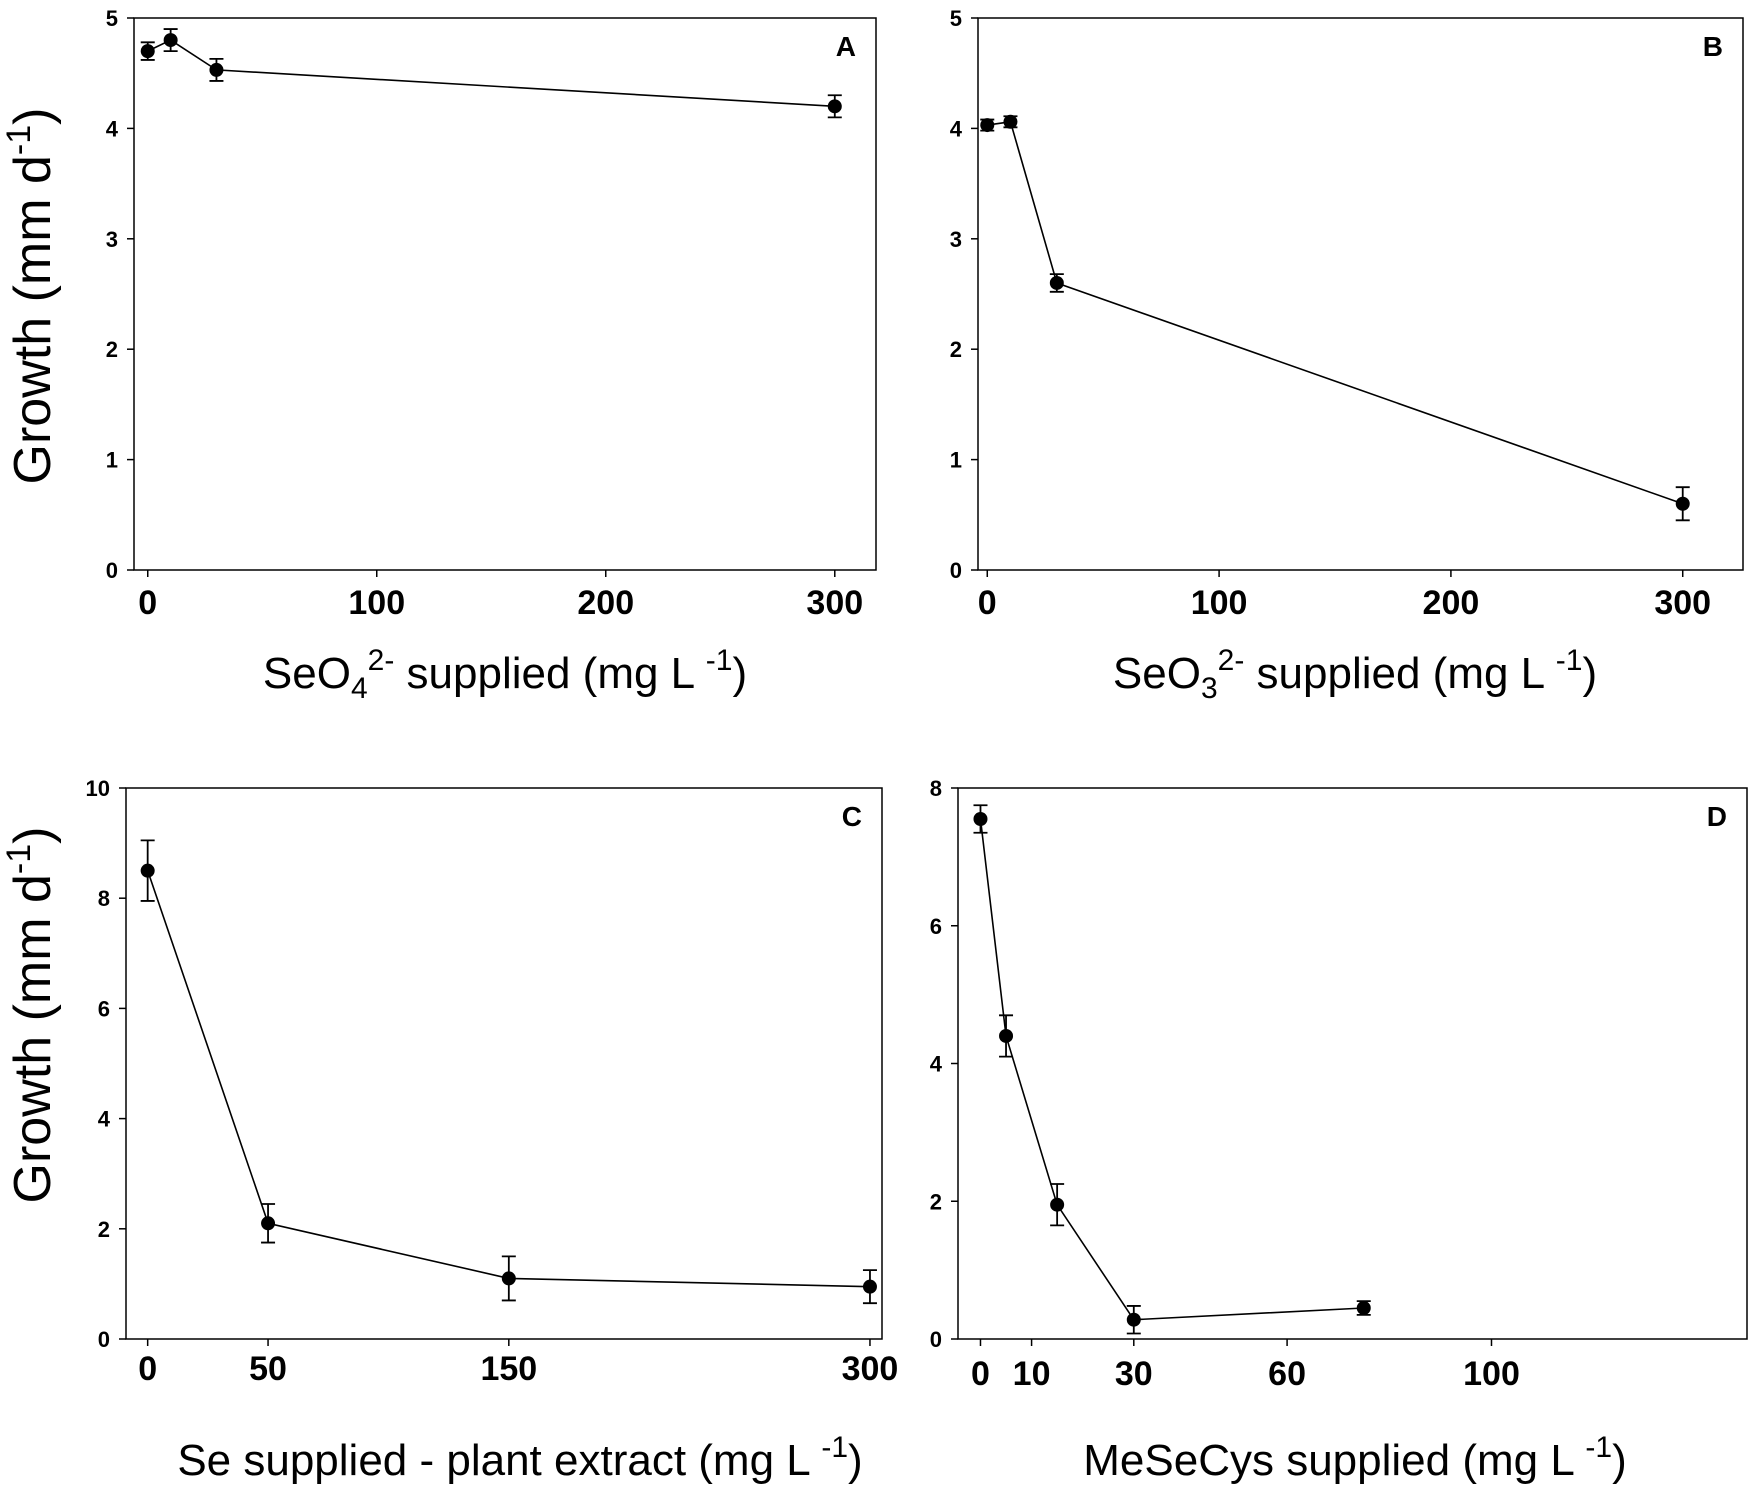  What do you see at coordinates (1713, 46) in the screenshot?
I see `panel-label: B` at bounding box center [1713, 46].